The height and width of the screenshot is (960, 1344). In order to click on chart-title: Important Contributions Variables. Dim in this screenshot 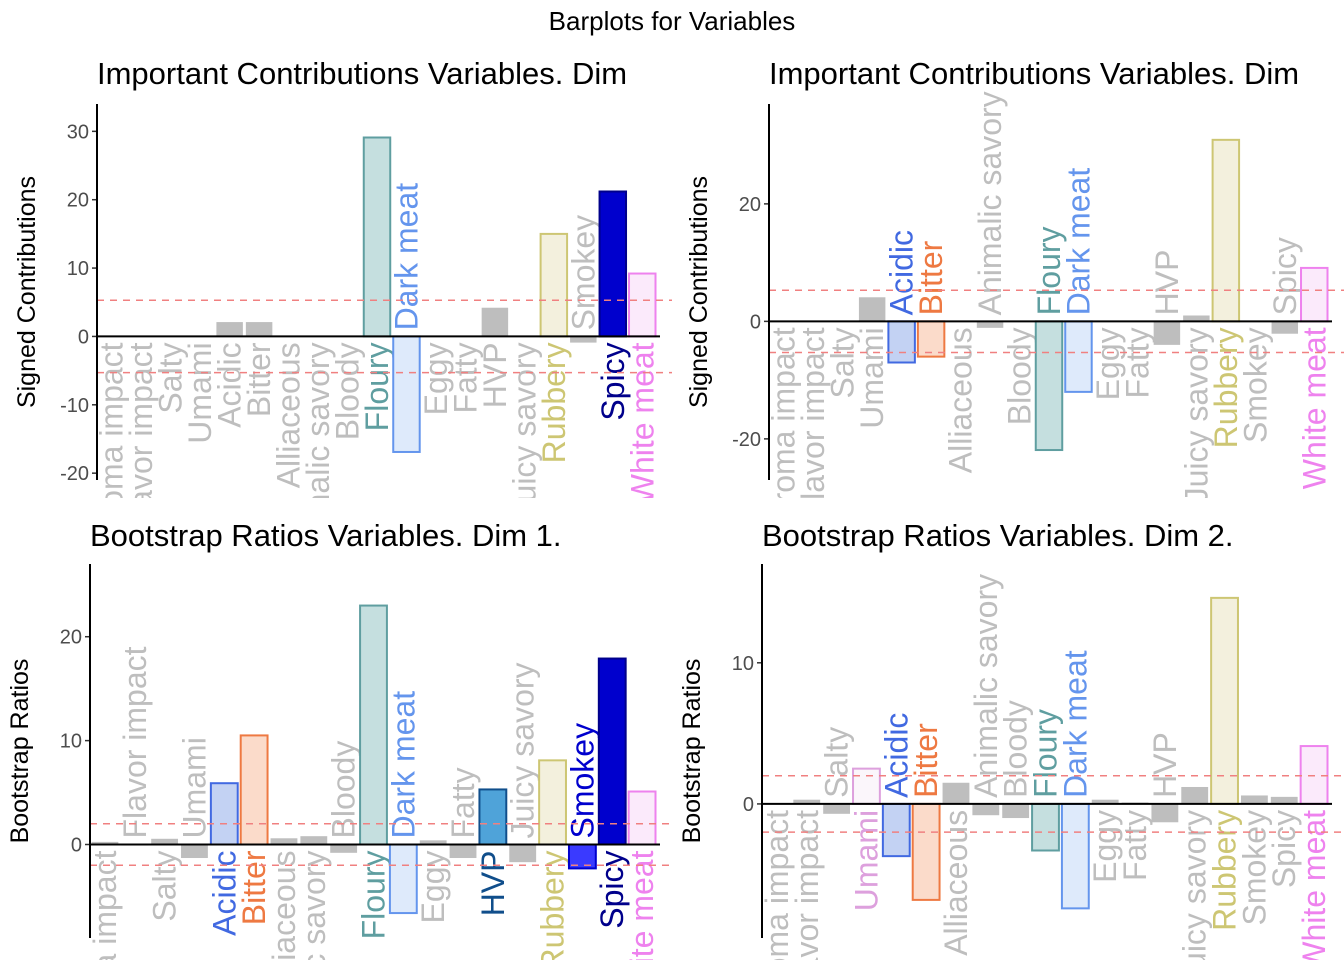, I will do `click(1034, 73)`.